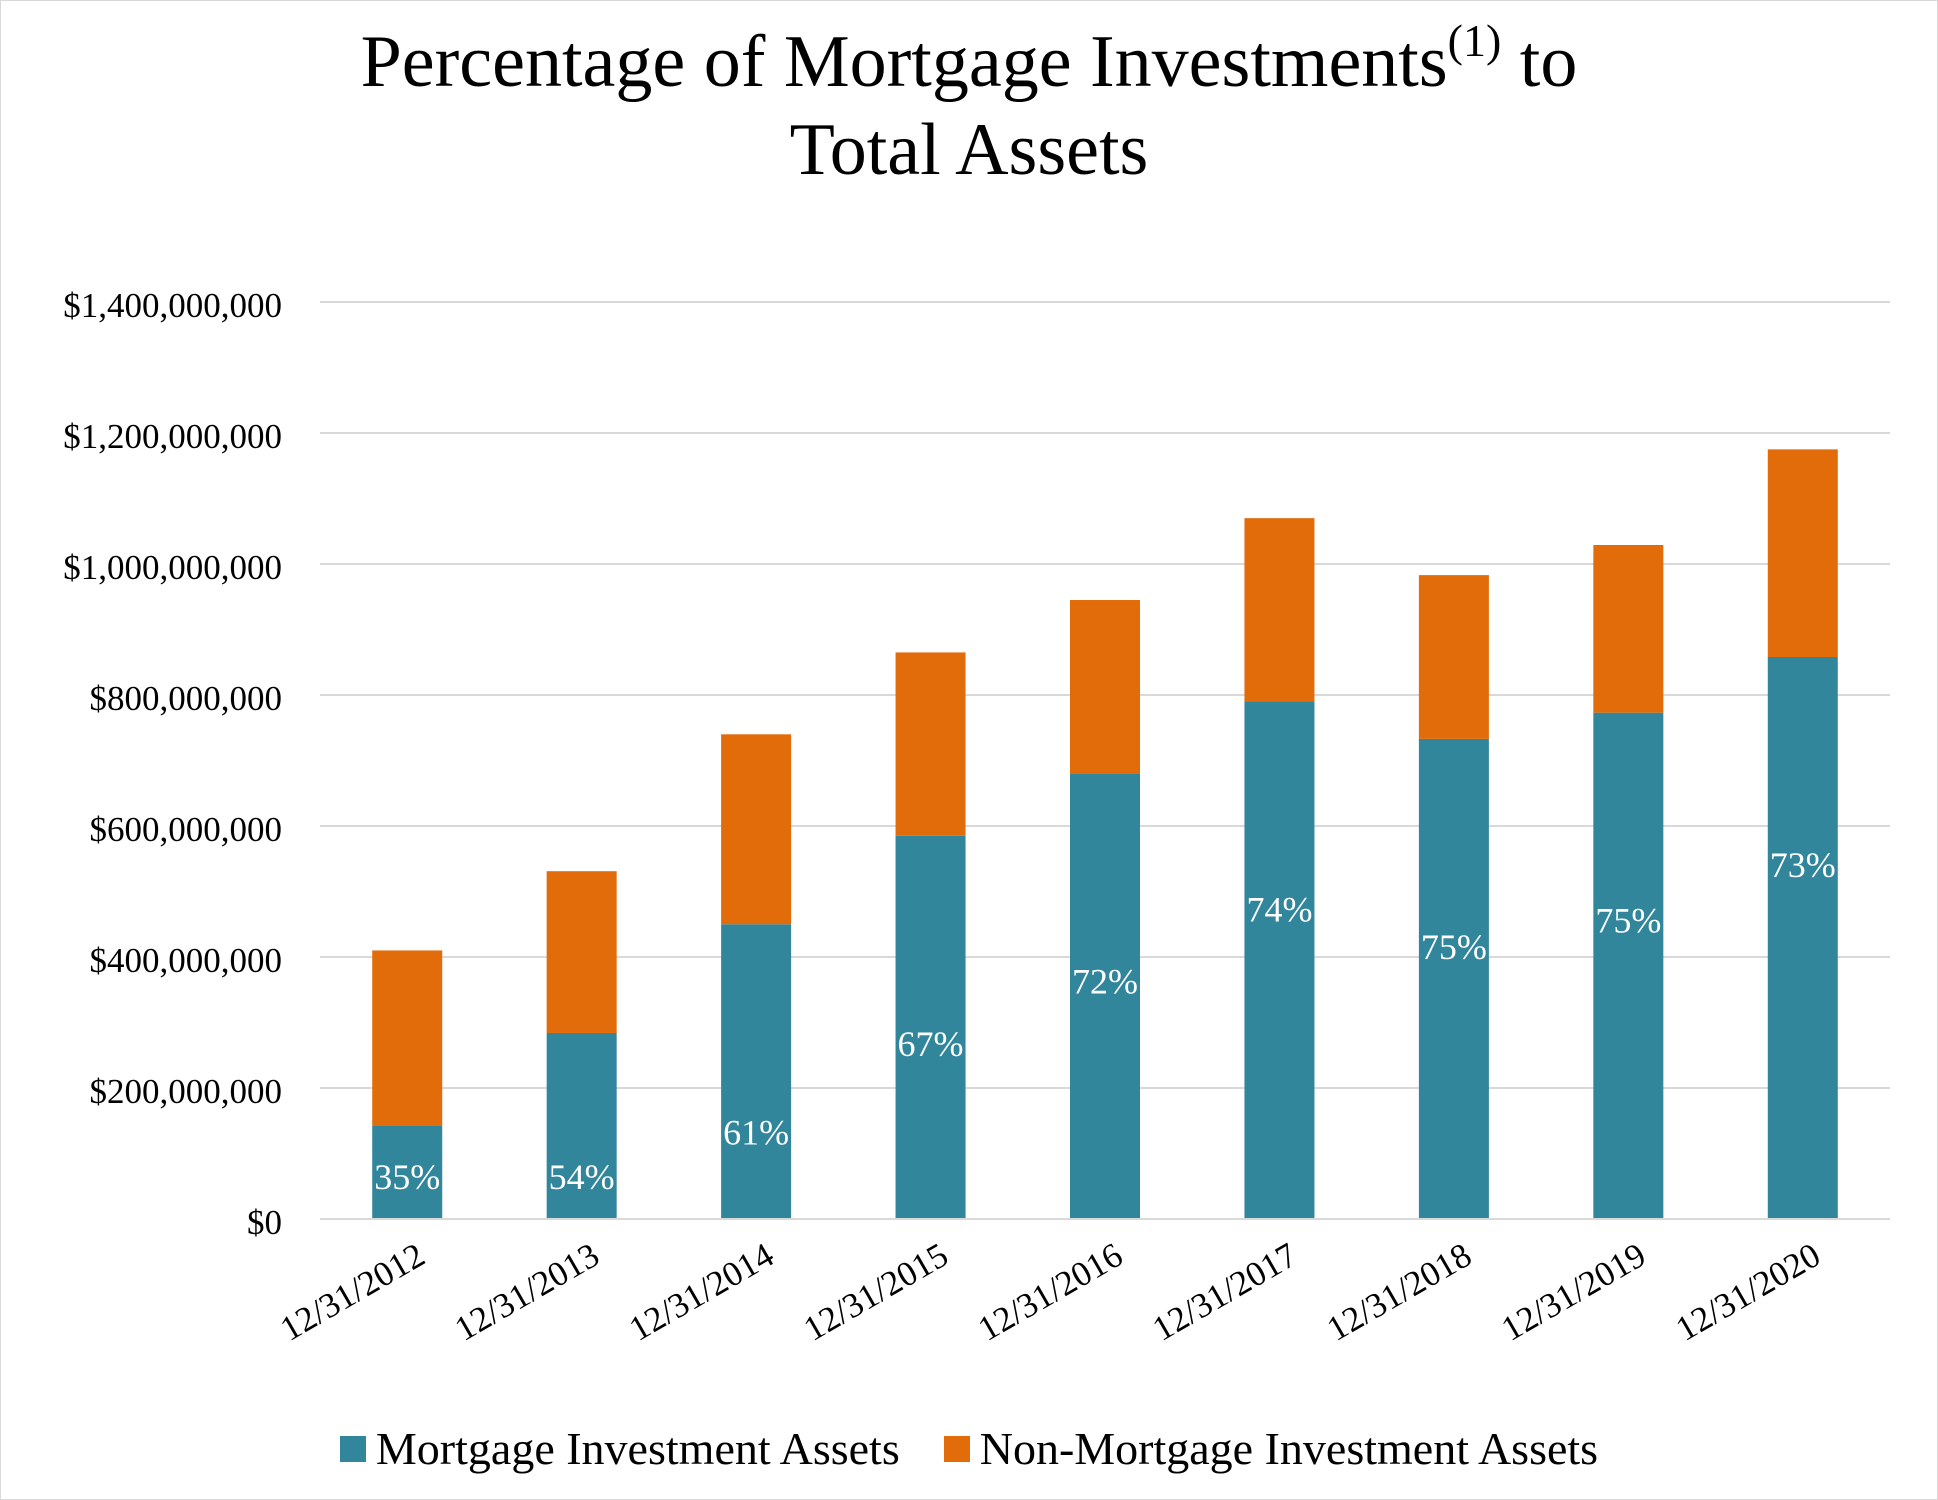 Image resolution: width=1938 pixels, height=1500 pixels. What do you see at coordinates (876, 1292) in the screenshot?
I see `x-tick-label: 12/31/2015` at bounding box center [876, 1292].